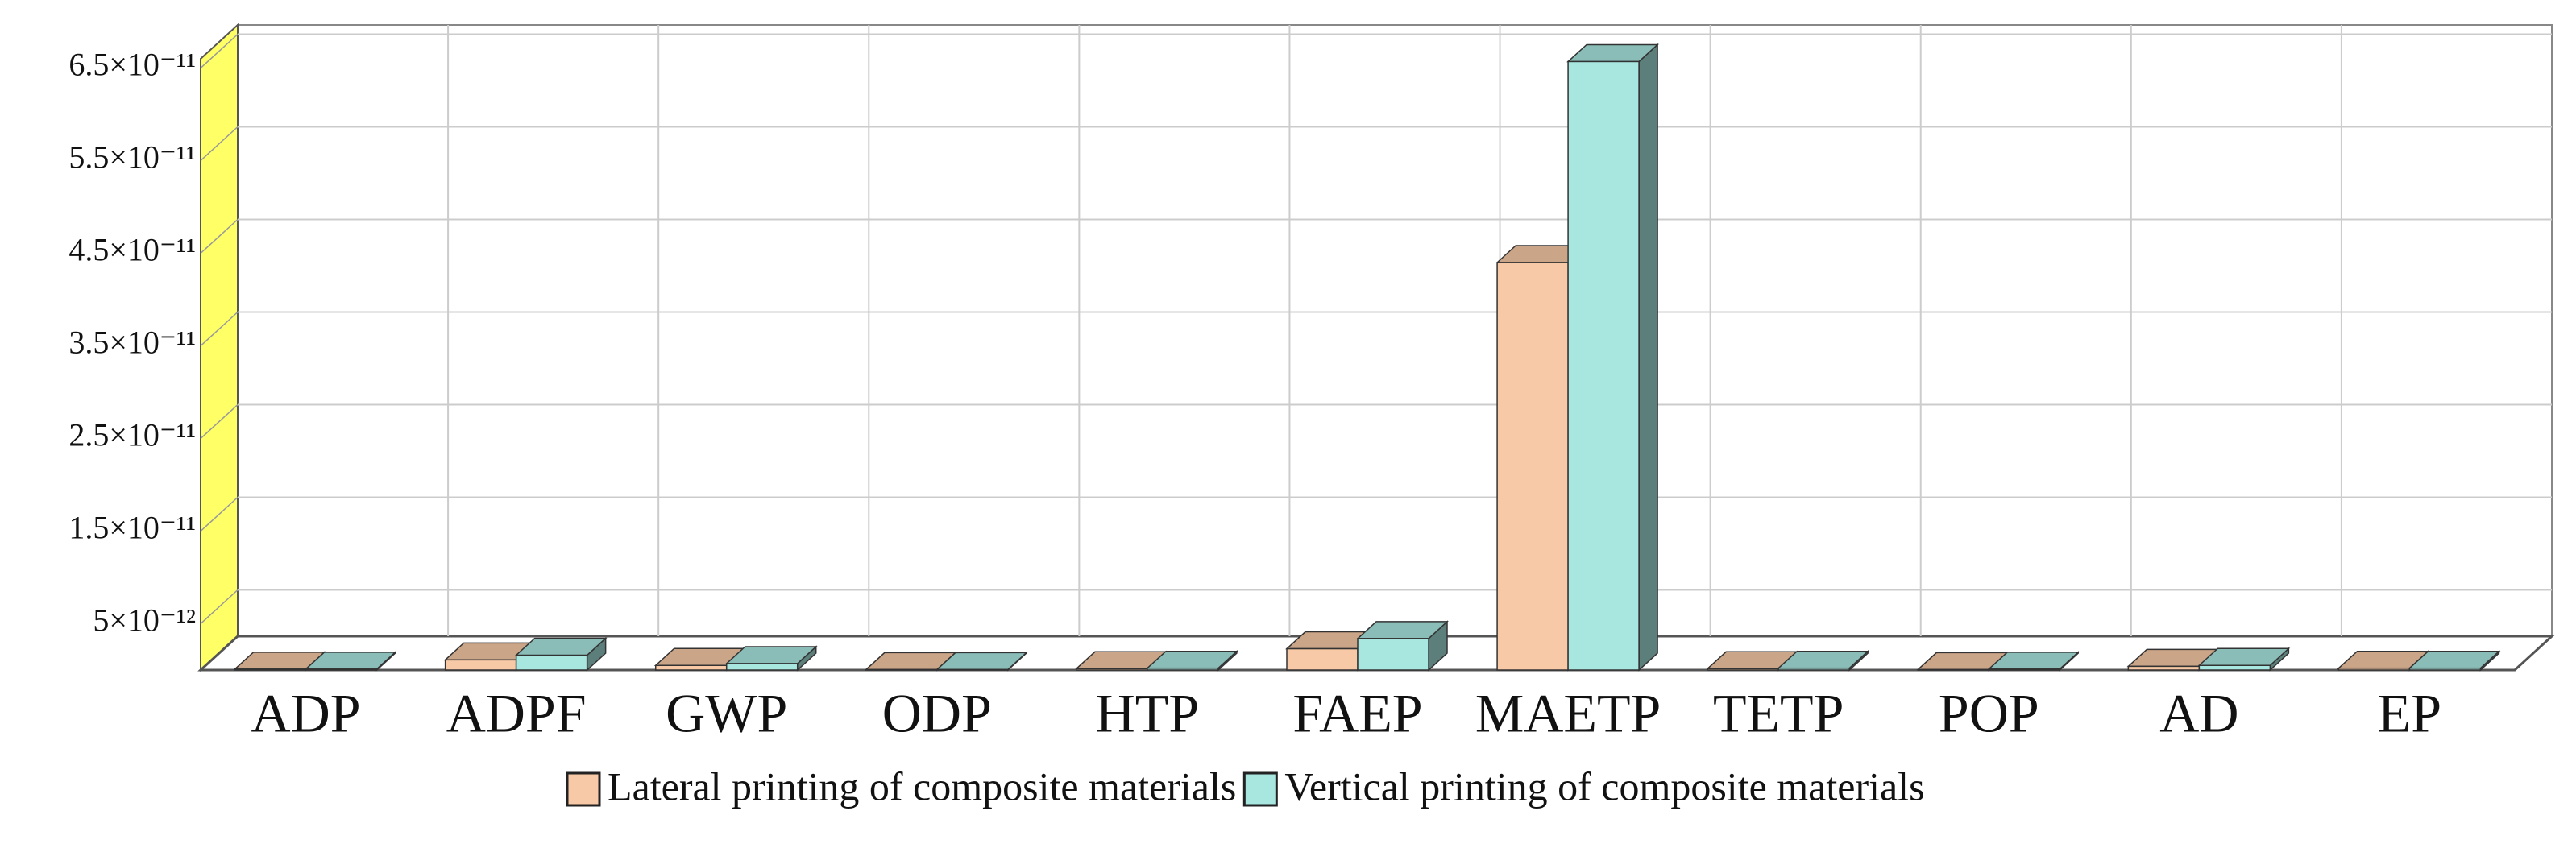 The image size is (2576, 848). I want to click on legend-label: Vertical printing of composite materials, so click(1604, 786).